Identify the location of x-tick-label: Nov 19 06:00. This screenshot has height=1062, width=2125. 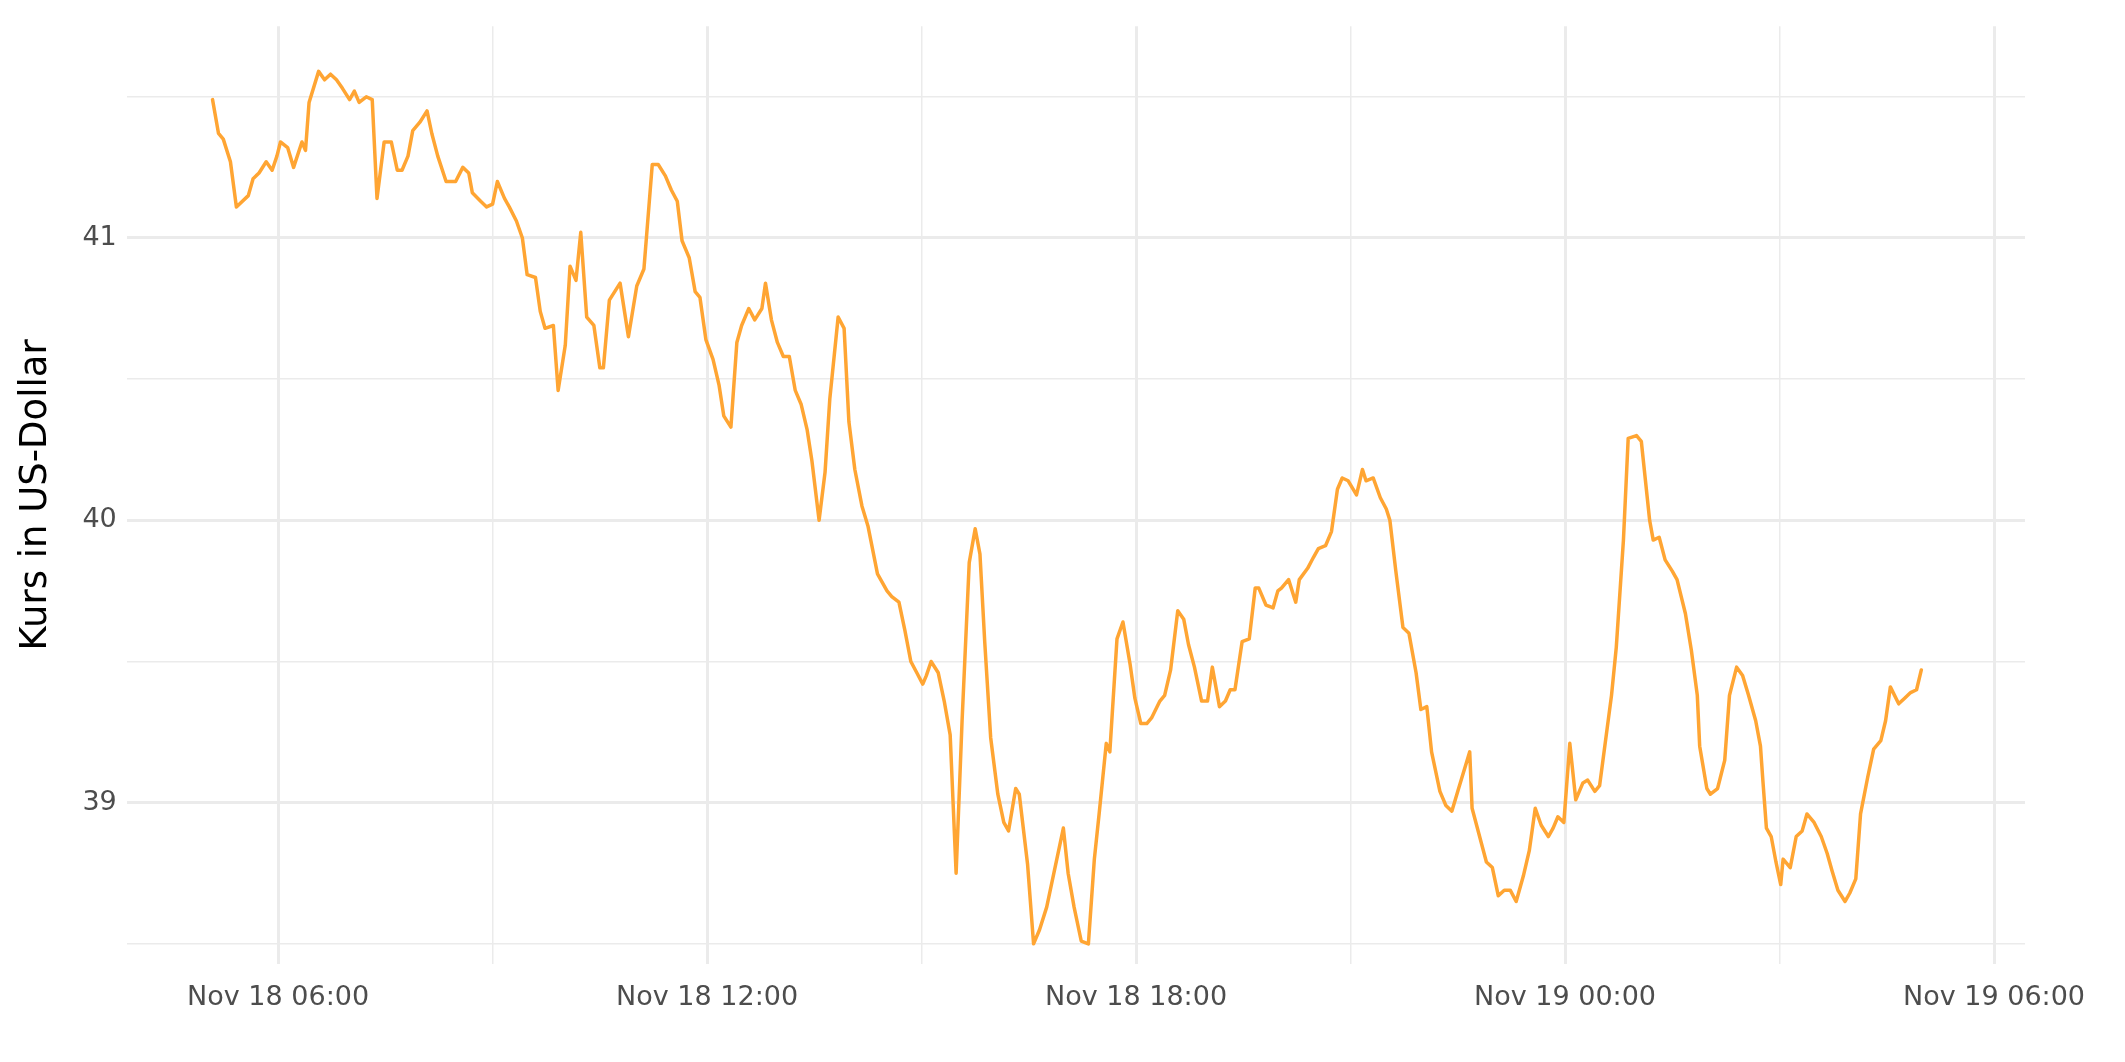
(1994, 995).